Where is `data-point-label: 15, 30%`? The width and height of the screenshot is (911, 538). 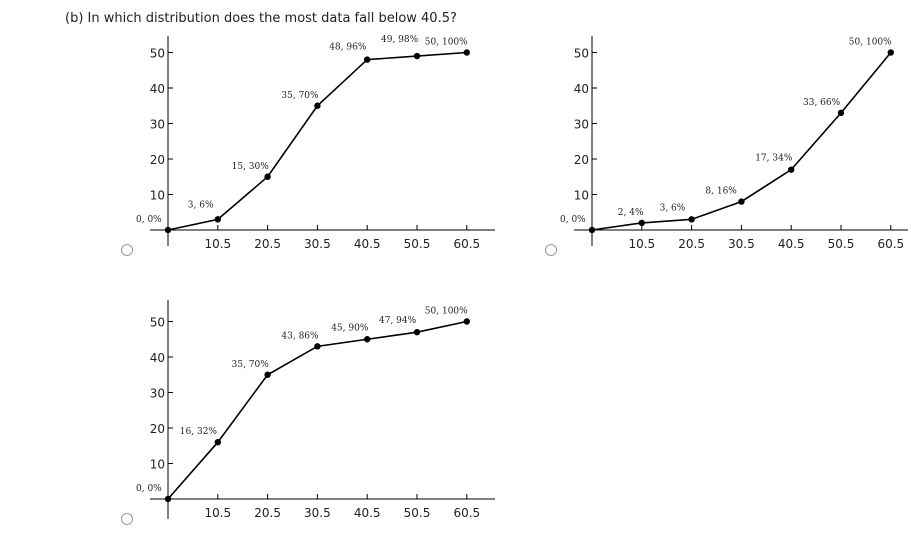 data-point-label: 15, 30% is located at coordinates (251, 167).